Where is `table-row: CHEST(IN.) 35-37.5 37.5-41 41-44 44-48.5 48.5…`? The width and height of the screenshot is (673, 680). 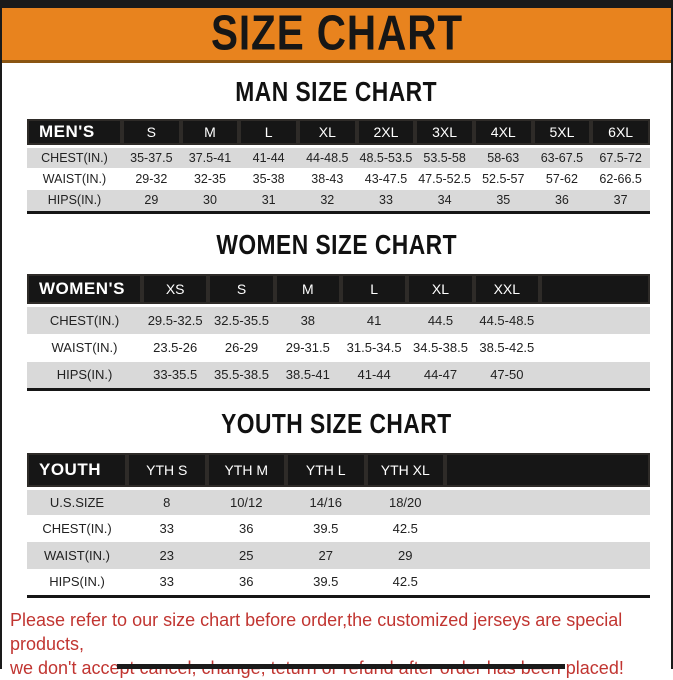
table-row: CHEST(IN.) 35-37.5 37.5-41 41-44 44-48.5 48.5… is located at coordinates (338, 157).